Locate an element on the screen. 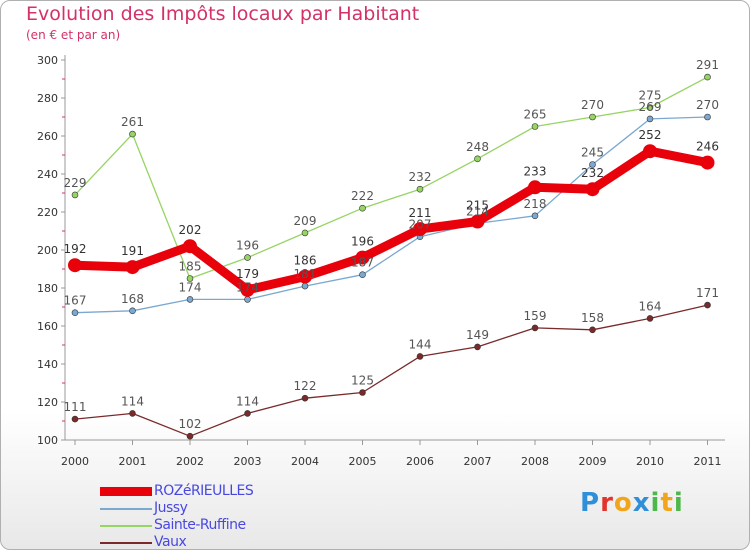 This screenshot has width=750, height=551. x-tick-label: 2009 is located at coordinates (593, 461).